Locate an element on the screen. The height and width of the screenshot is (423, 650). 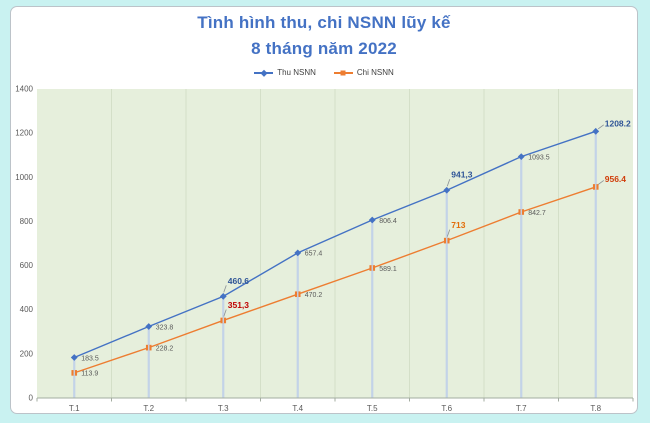
y-axis-tick-labels: 0 200 400 600 800 1000 1200 1400 is located at coordinates (24, 244).